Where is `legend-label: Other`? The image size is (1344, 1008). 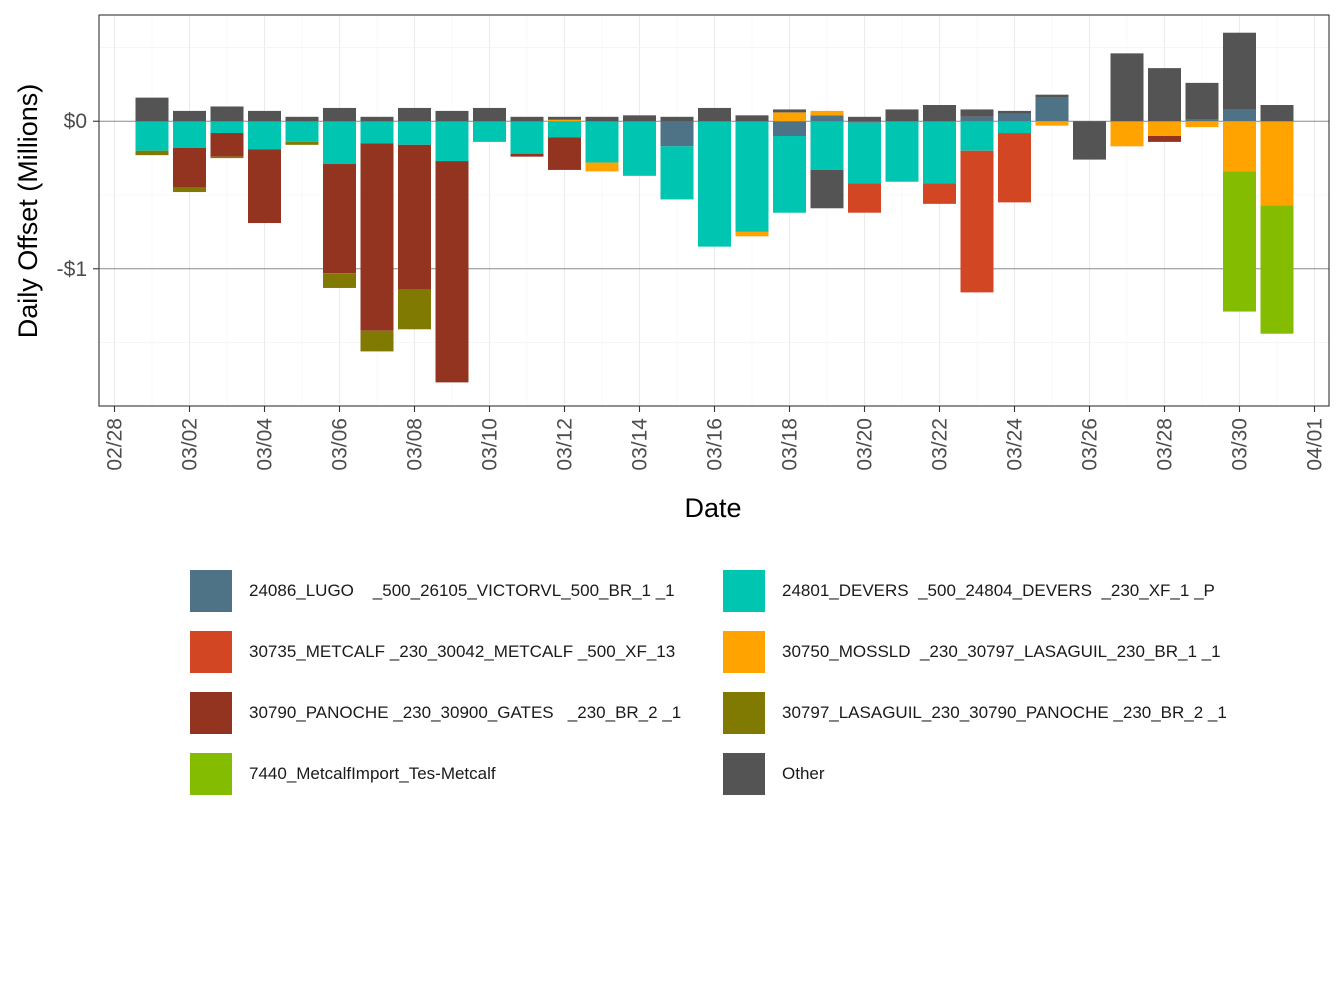 legend-label: Other is located at coordinates (803, 773).